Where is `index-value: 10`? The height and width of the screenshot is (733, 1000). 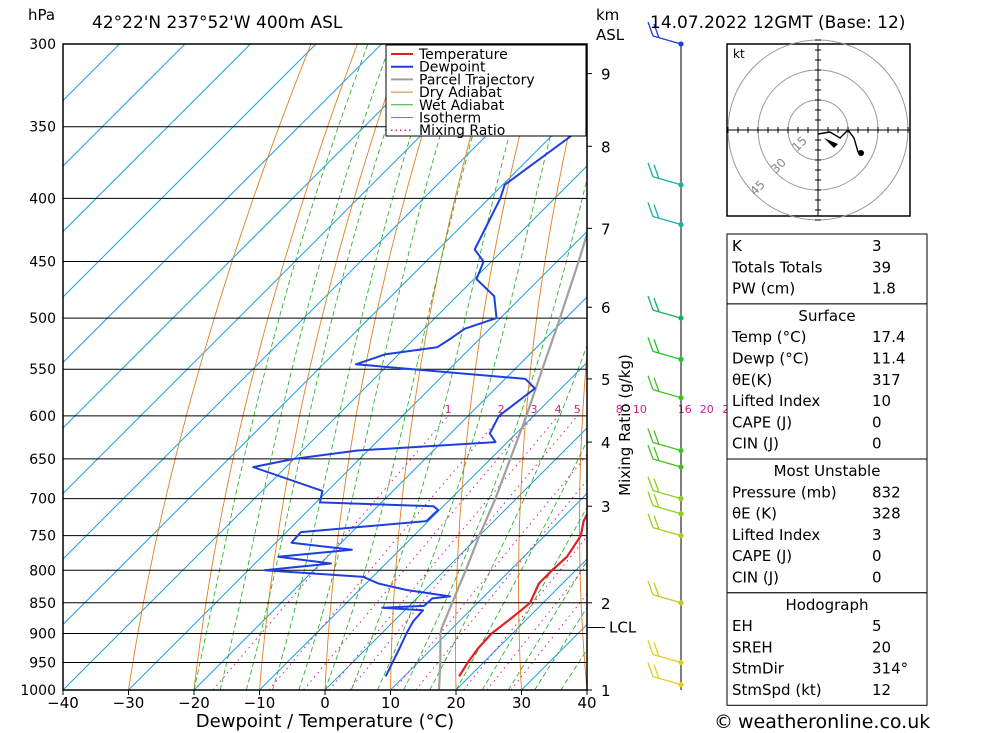
index-value: 10 is located at coordinates (881, 401).